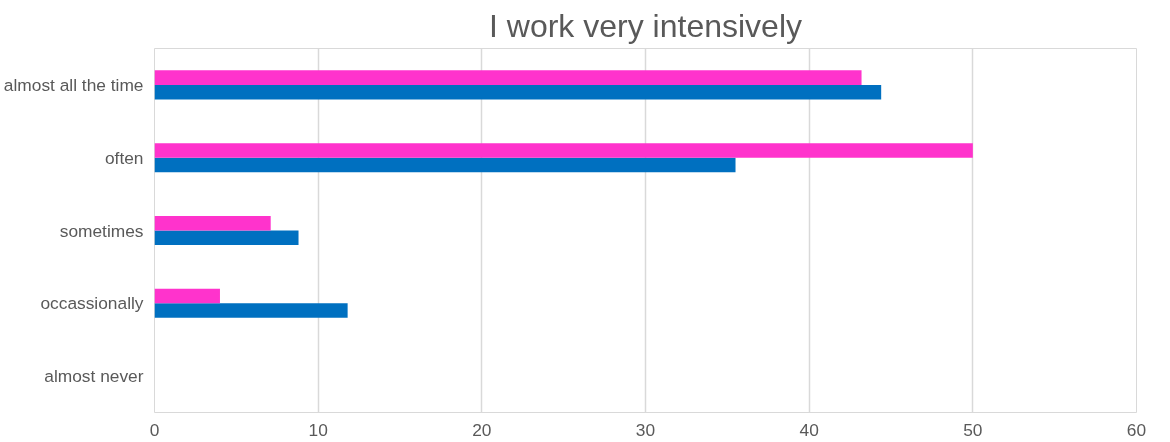  What do you see at coordinates (645, 429) in the screenshot?
I see `x-tick-label: 30` at bounding box center [645, 429].